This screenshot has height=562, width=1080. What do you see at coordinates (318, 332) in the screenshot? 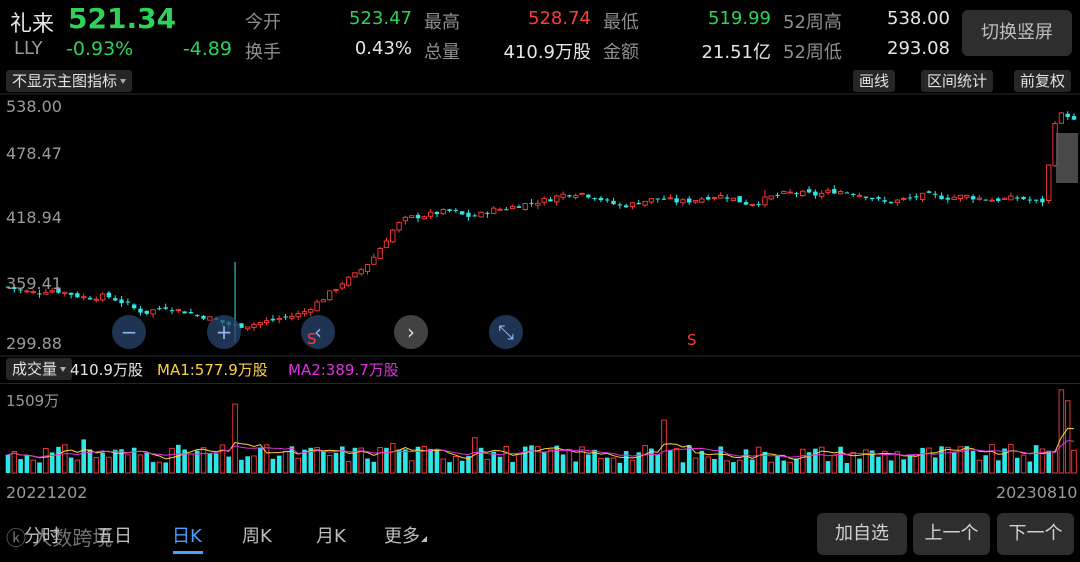
I see `scroll-left-icon: ‹` at bounding box center [318, 332].